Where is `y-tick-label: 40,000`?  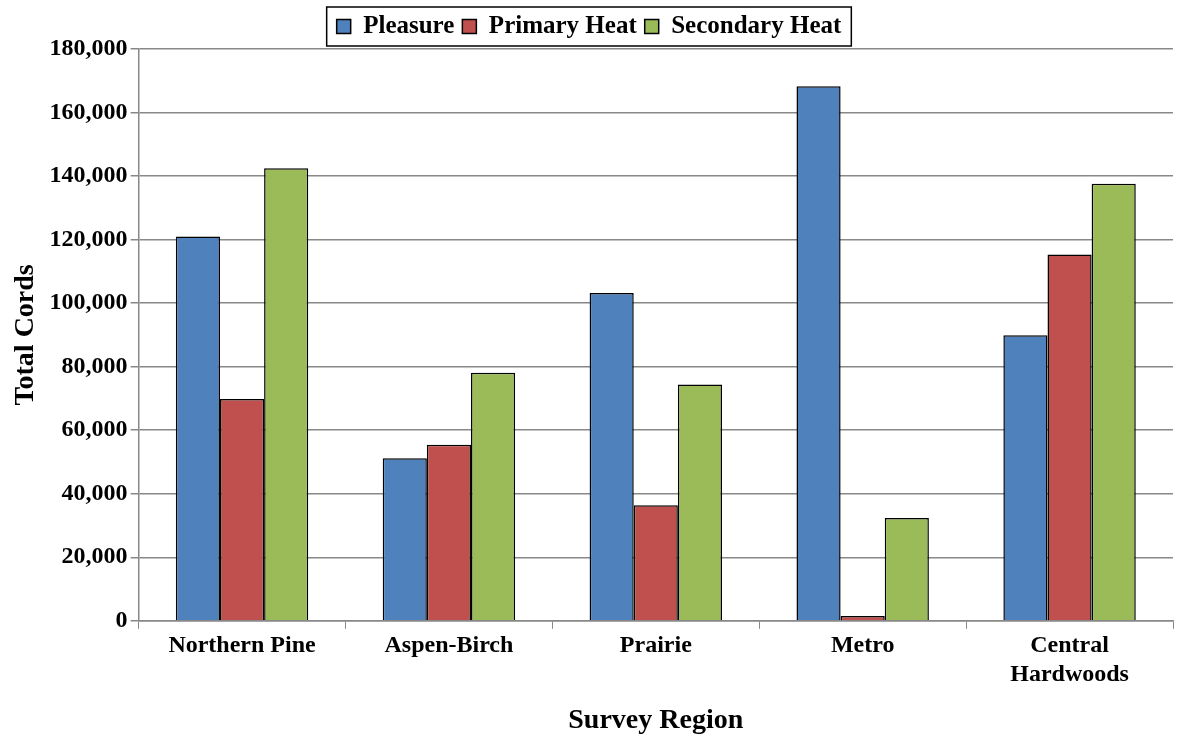
y-tick-label: 40,000 is located at coordinates (94, 491).